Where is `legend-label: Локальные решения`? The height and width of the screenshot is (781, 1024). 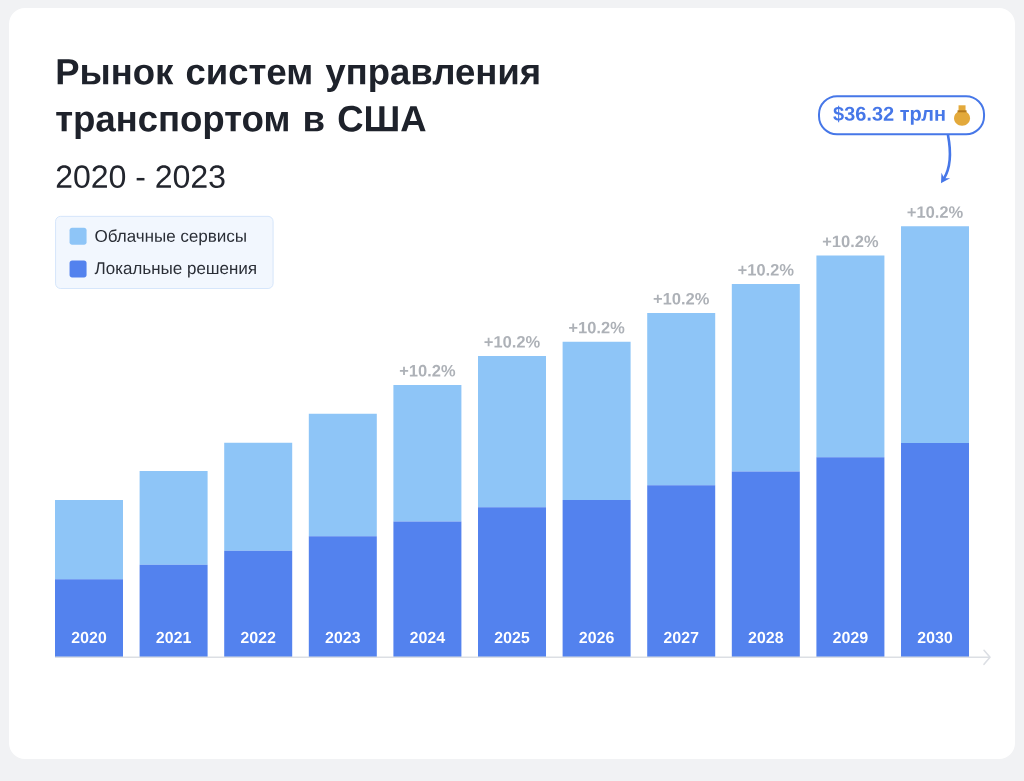
legend-label: Локальные решения is located at coordinates (175, 270).